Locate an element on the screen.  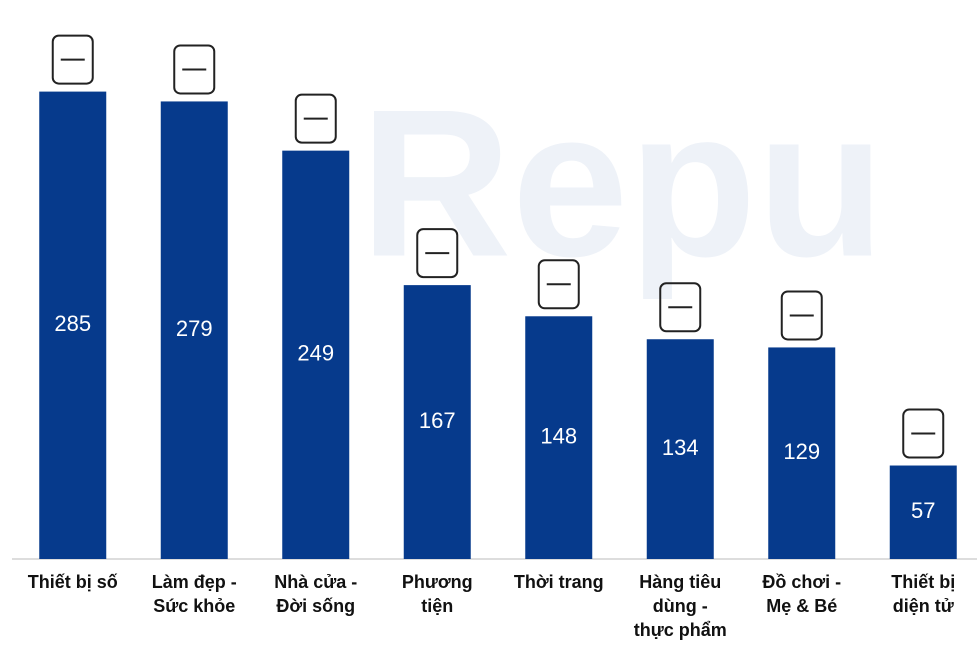
value-label: 134 is located at coordinates (680, 447).